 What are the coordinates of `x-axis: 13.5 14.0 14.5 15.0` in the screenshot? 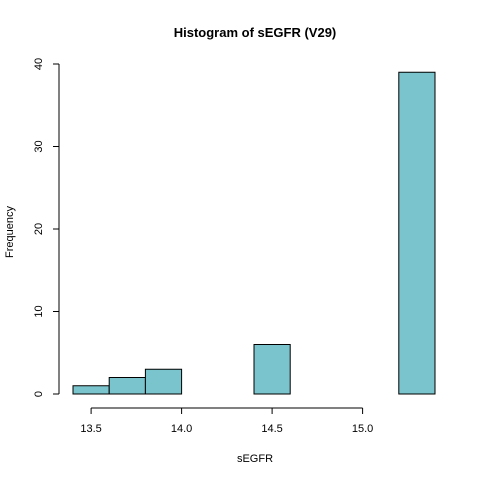 It's located at (226, 421).